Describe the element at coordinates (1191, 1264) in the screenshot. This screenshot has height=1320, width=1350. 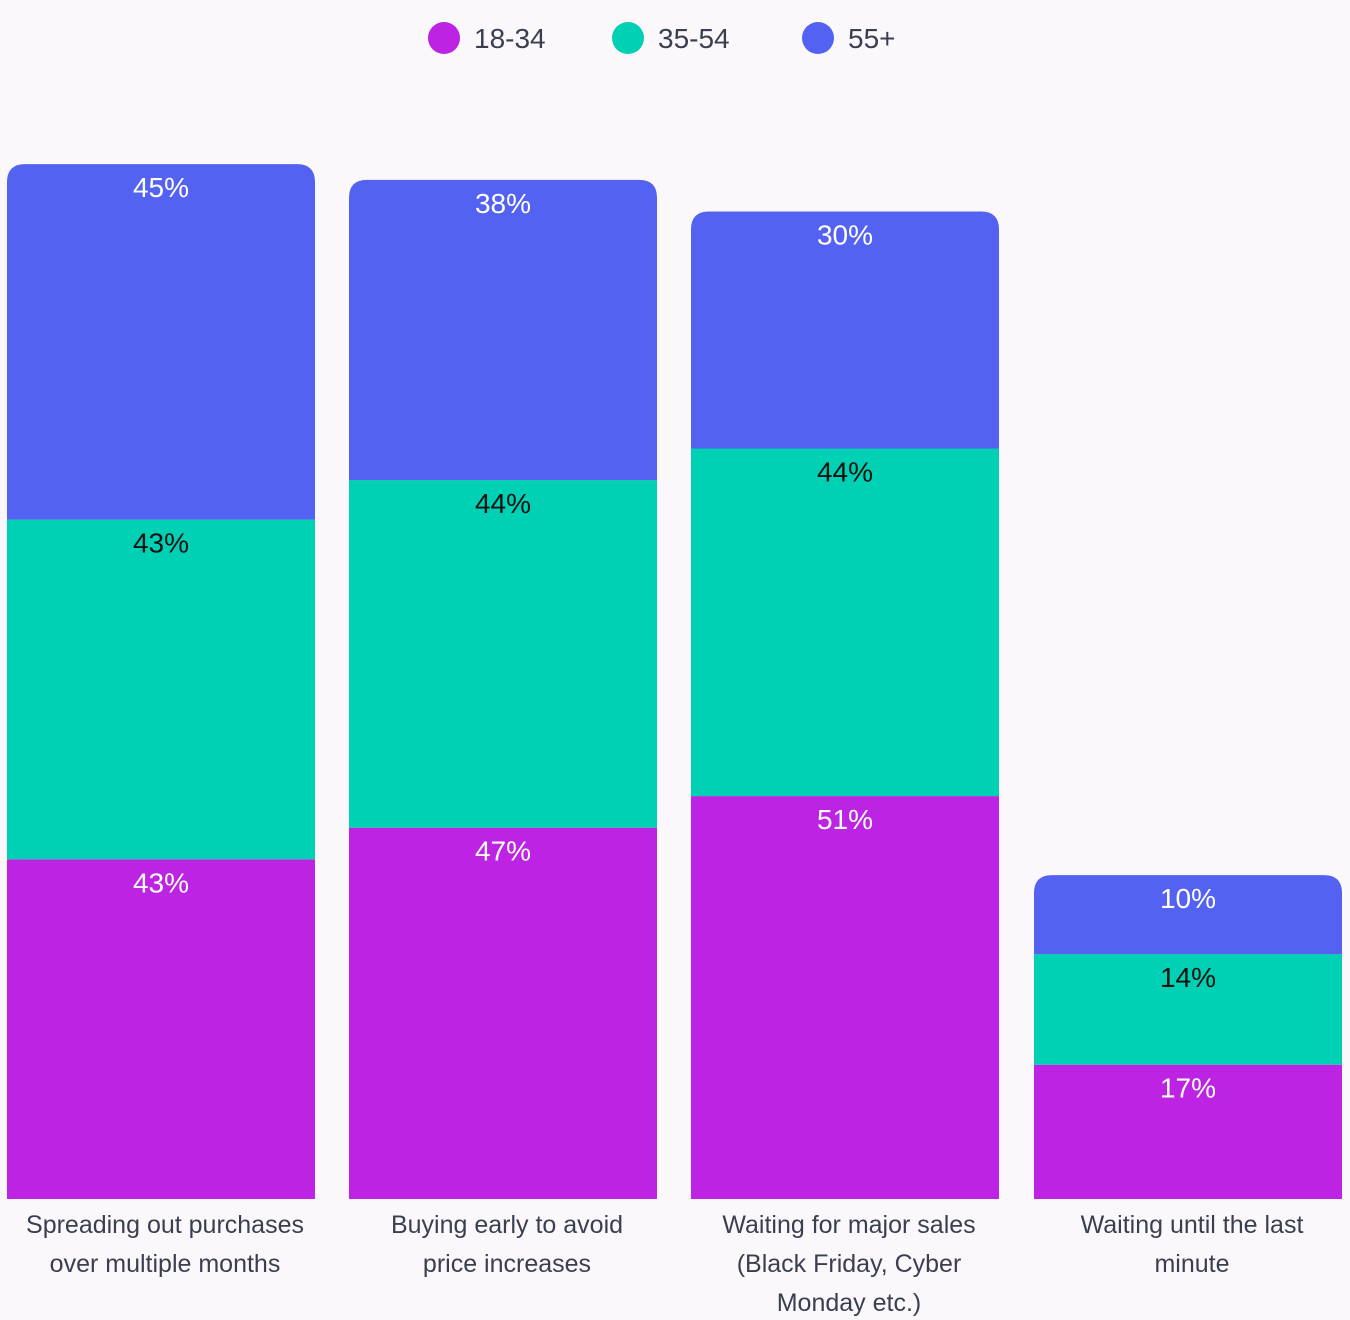
I see `category-label-line: minute` at that location.